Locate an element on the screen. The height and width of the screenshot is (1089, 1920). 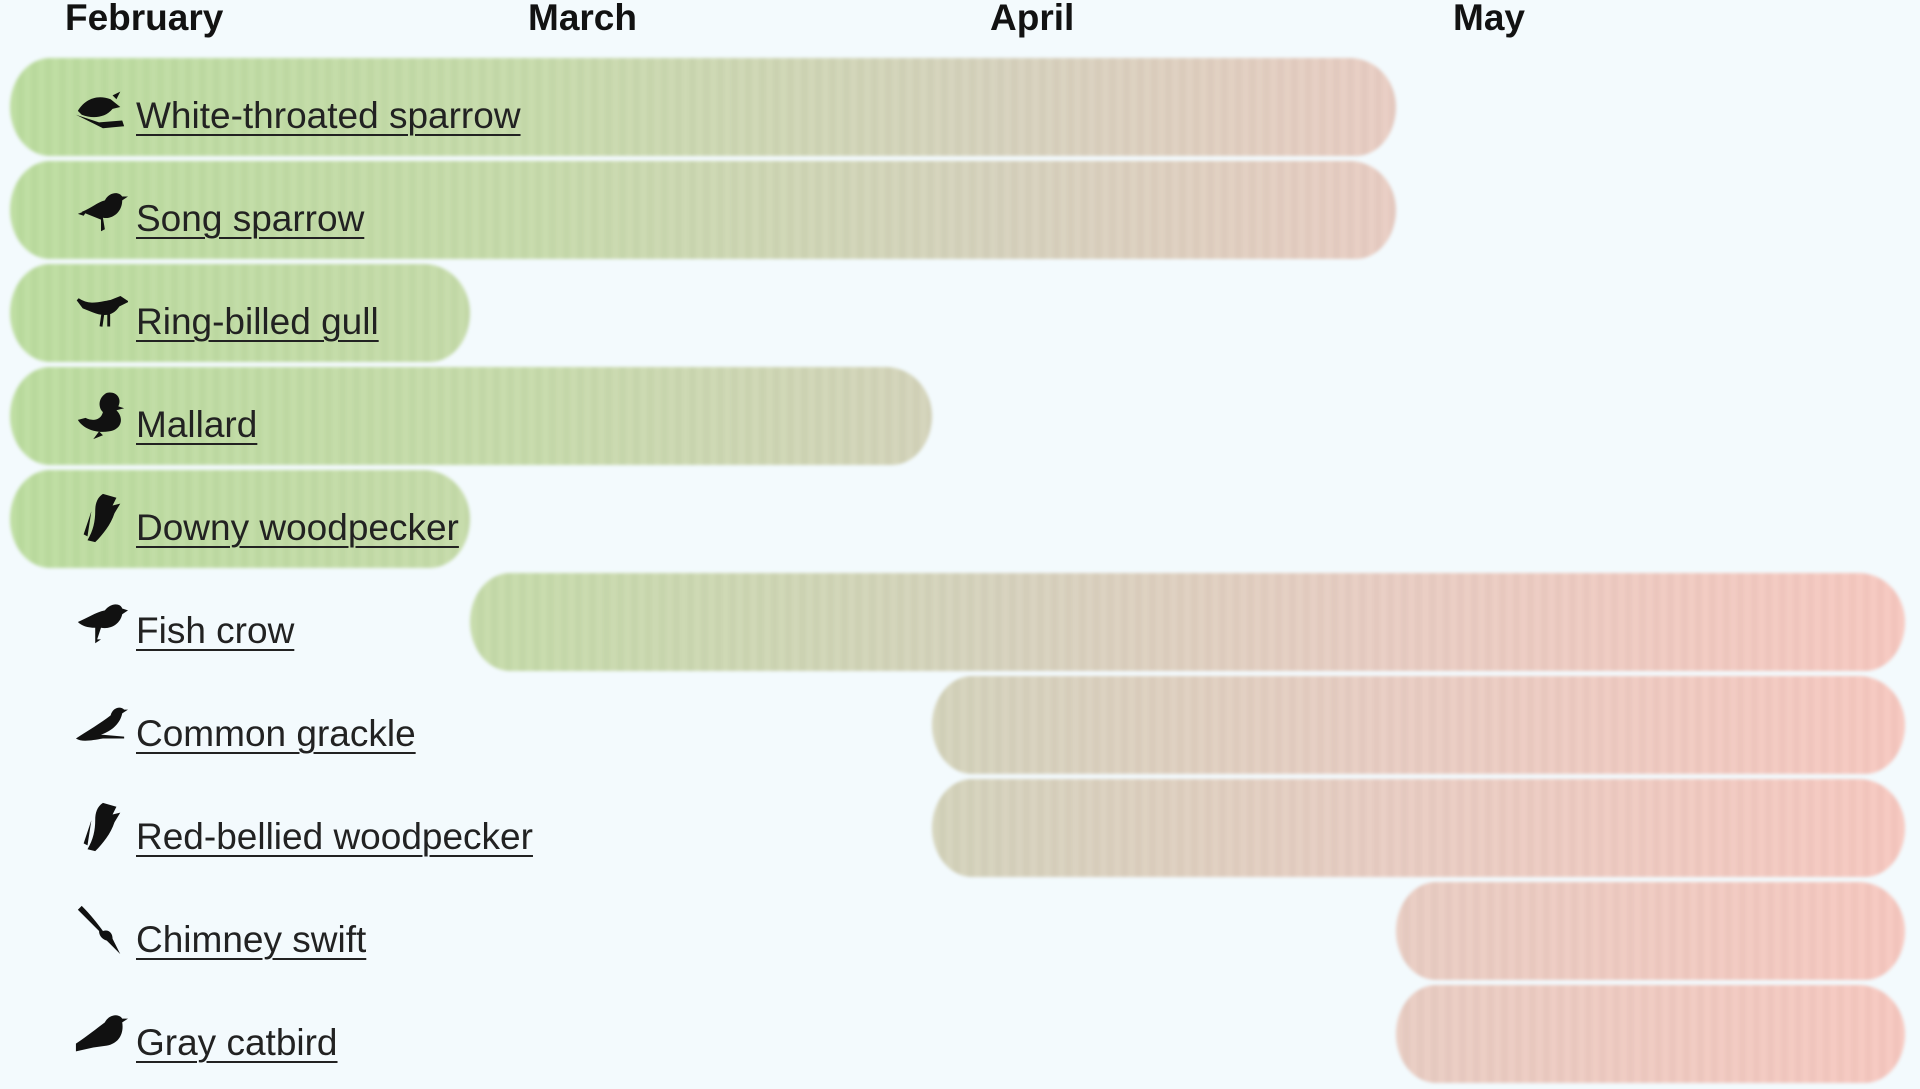
species-link: White-throated sparrow is located at coordinates (328, 115).